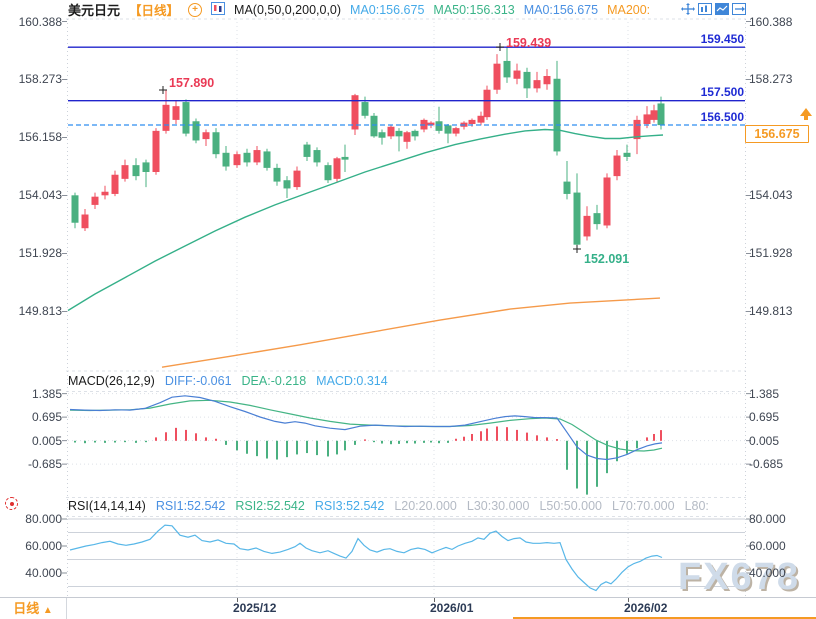  I want to click on date-label: 2025/12, so click(255, 608).